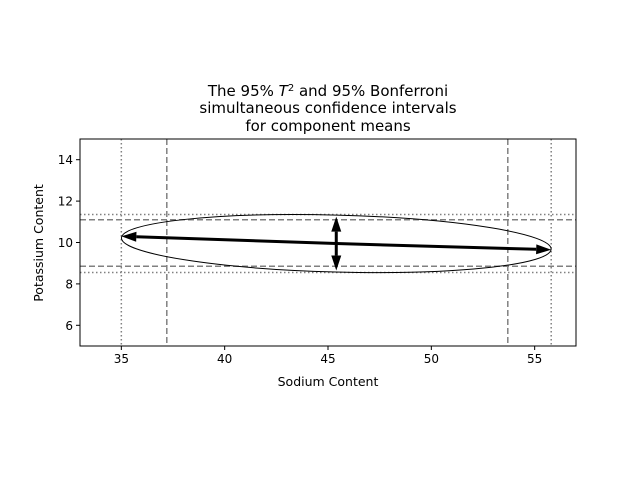 This screenshot has width=640, height=480. I want to click on x-tick-label: 55, so click(534, 359).